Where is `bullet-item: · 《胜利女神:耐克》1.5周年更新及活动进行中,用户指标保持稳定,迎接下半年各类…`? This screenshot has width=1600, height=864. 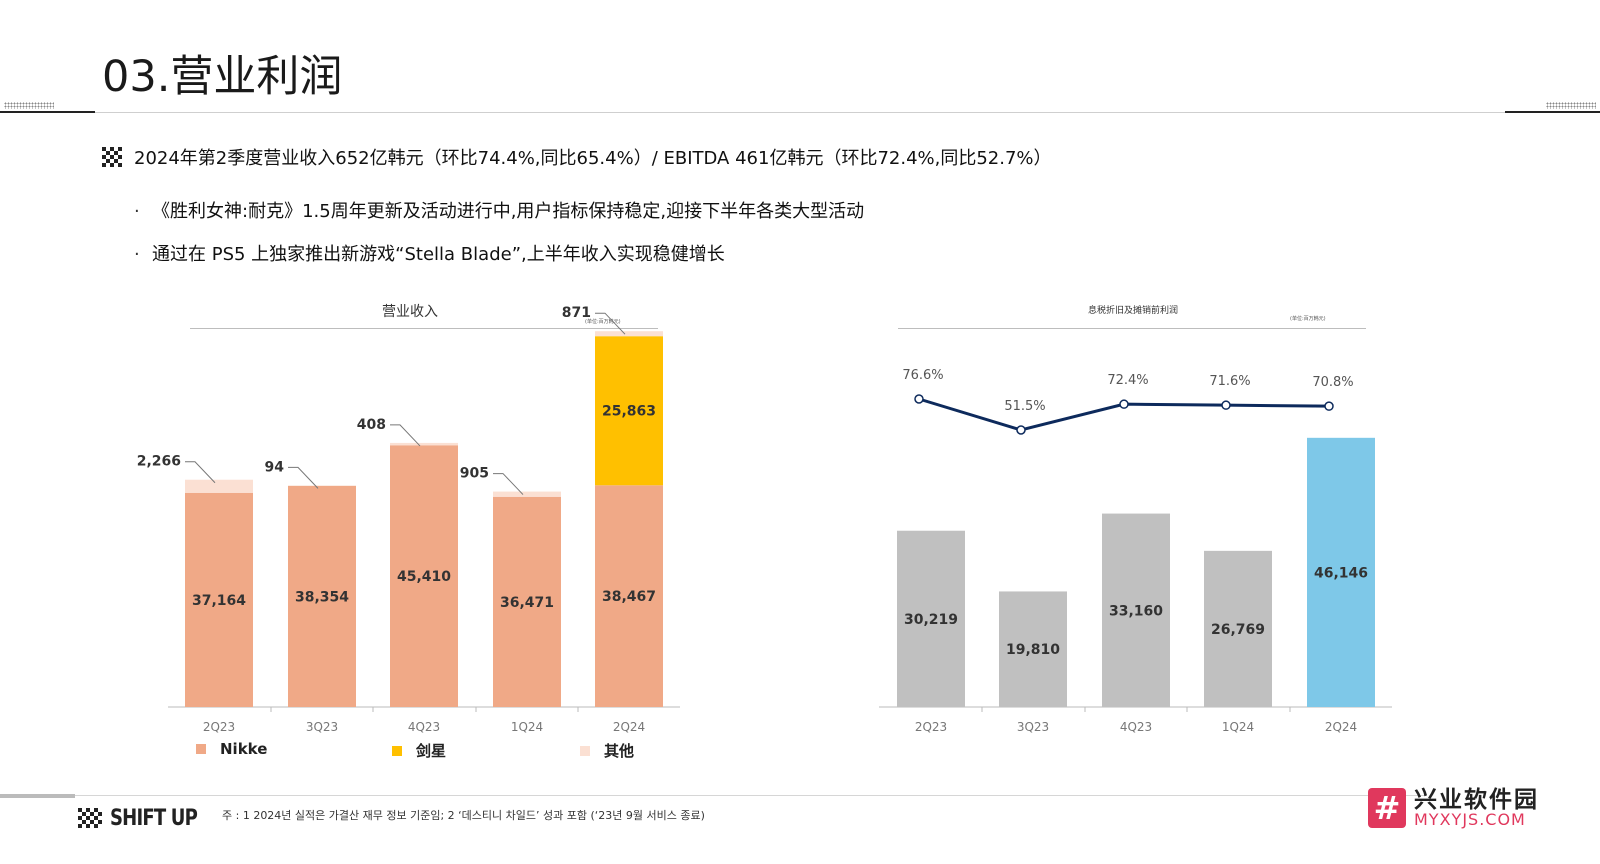 bullet-item: · 《胜利女神:耐克》1.5周年更新及活动进行中,用户指标保持稳定,迎接下半年各类… is located at coordinates (499, 211).